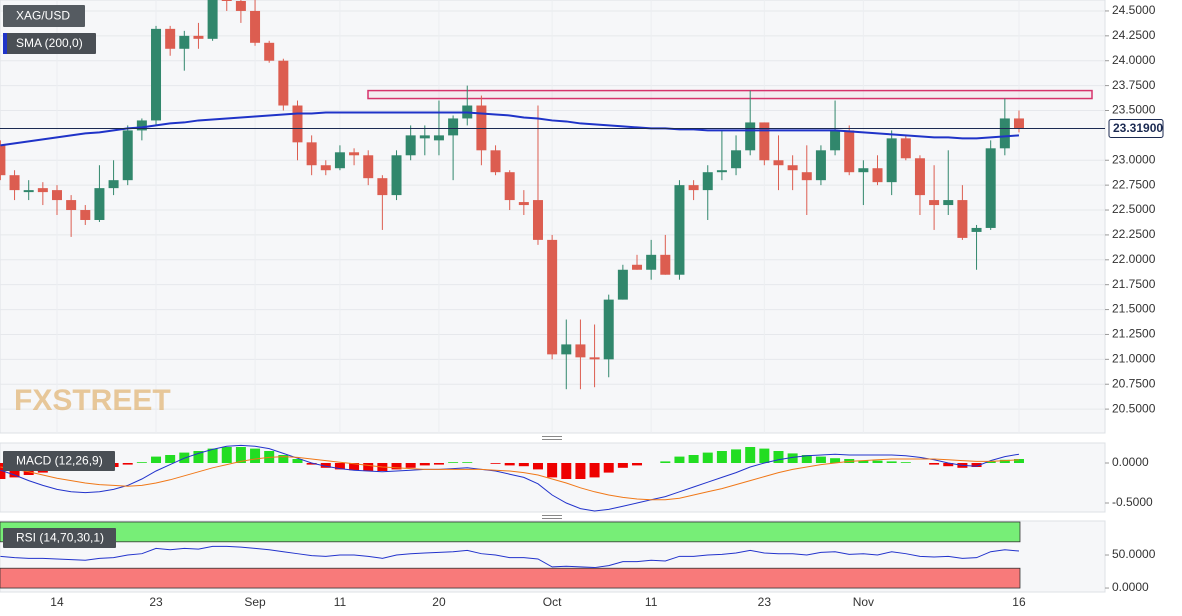 Image resolution: width=1182 pixels, height=616 pixels. Describe the element at coordinates (510, 578) in the screenshot. I see `oversold-band` at that location.